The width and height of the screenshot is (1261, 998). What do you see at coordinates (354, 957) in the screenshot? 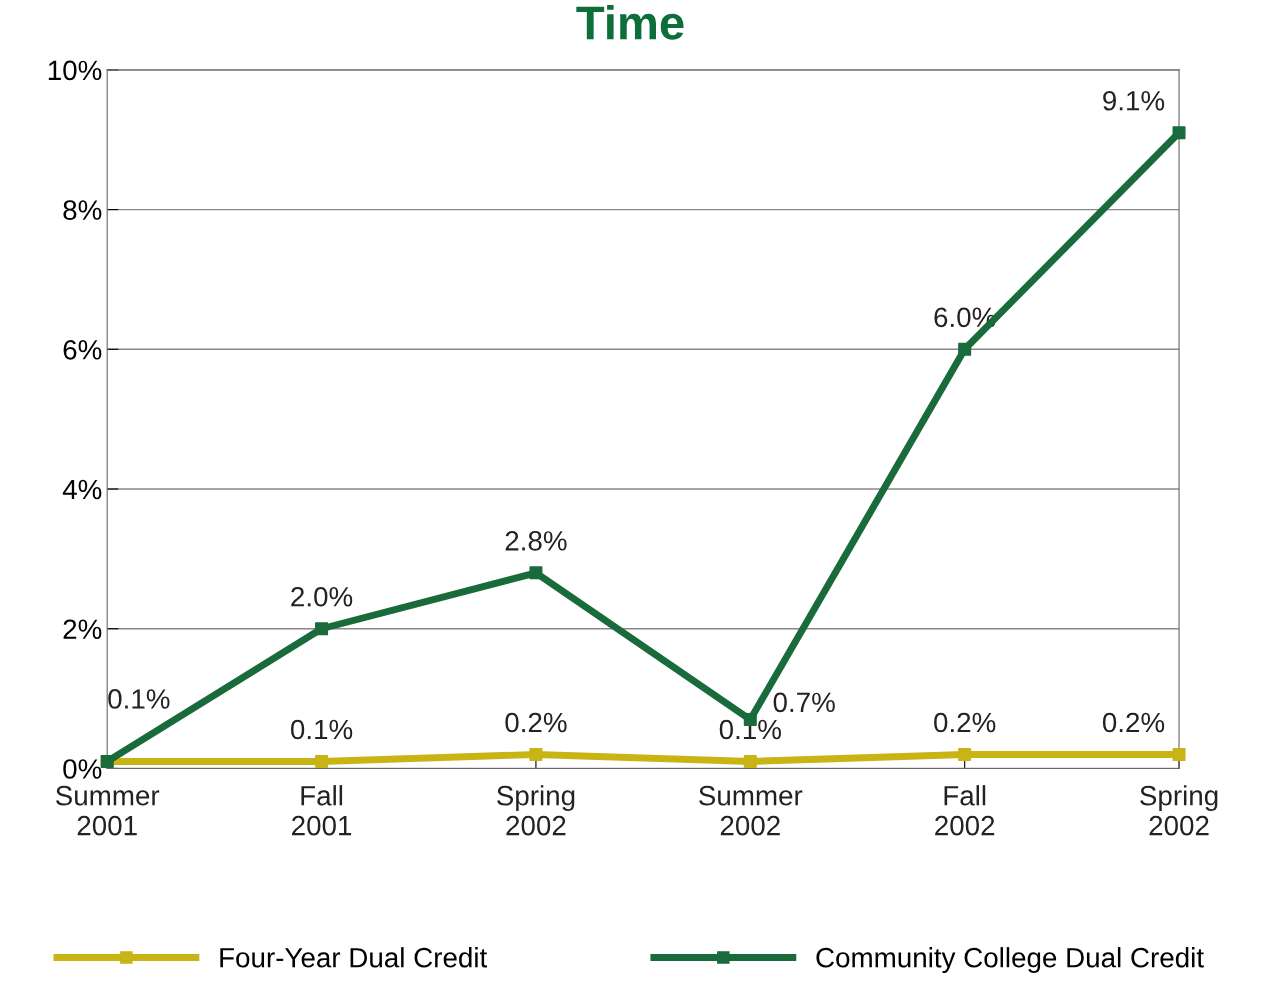
I see `legend-label: Four-Year Dual Credit` at bounding box center [354, 957].